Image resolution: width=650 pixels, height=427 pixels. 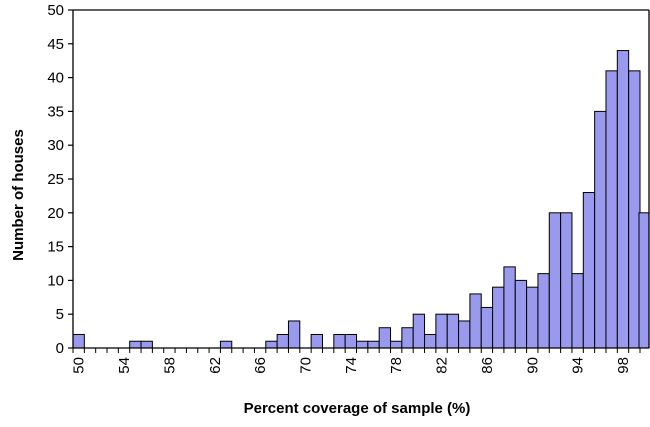 I want to click on x-ticks: 50 54 58 62 66 70 74 78 82 86 90 94 98, so click(x=356, y=361).